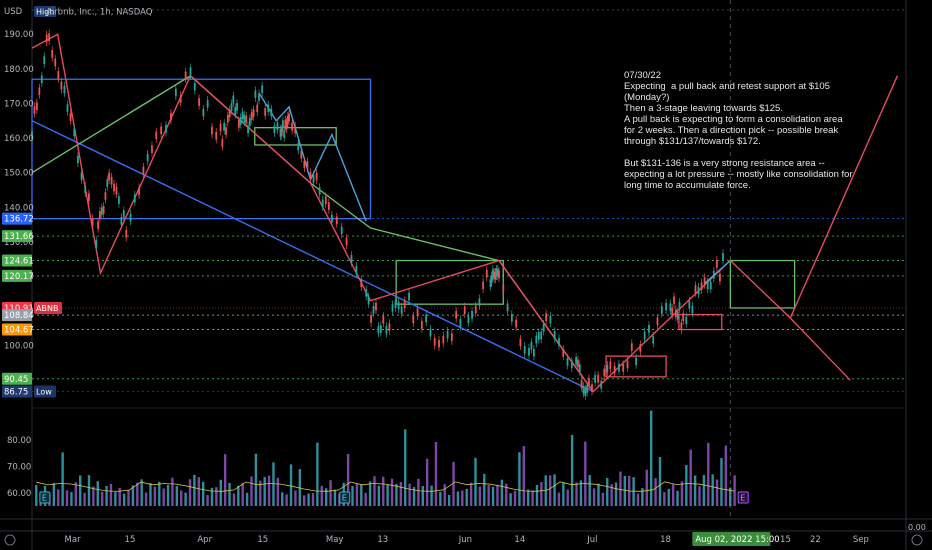 This screenshot has height=550, width=932. What do you see at coordinates (16, 393) in the screenshot?
I see `price-label-text: 86.75` at bounding box center [16, 393].